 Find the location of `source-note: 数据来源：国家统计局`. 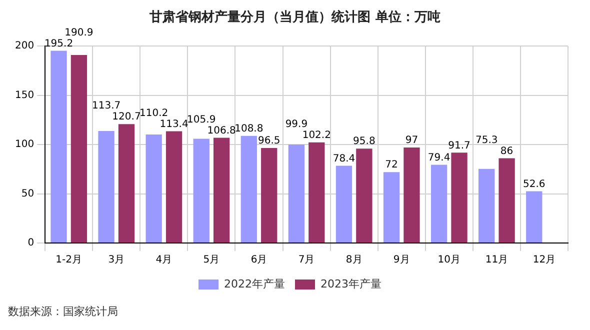

source-note: 数据来源：国家统计局 is located at coordinates (63, 311).